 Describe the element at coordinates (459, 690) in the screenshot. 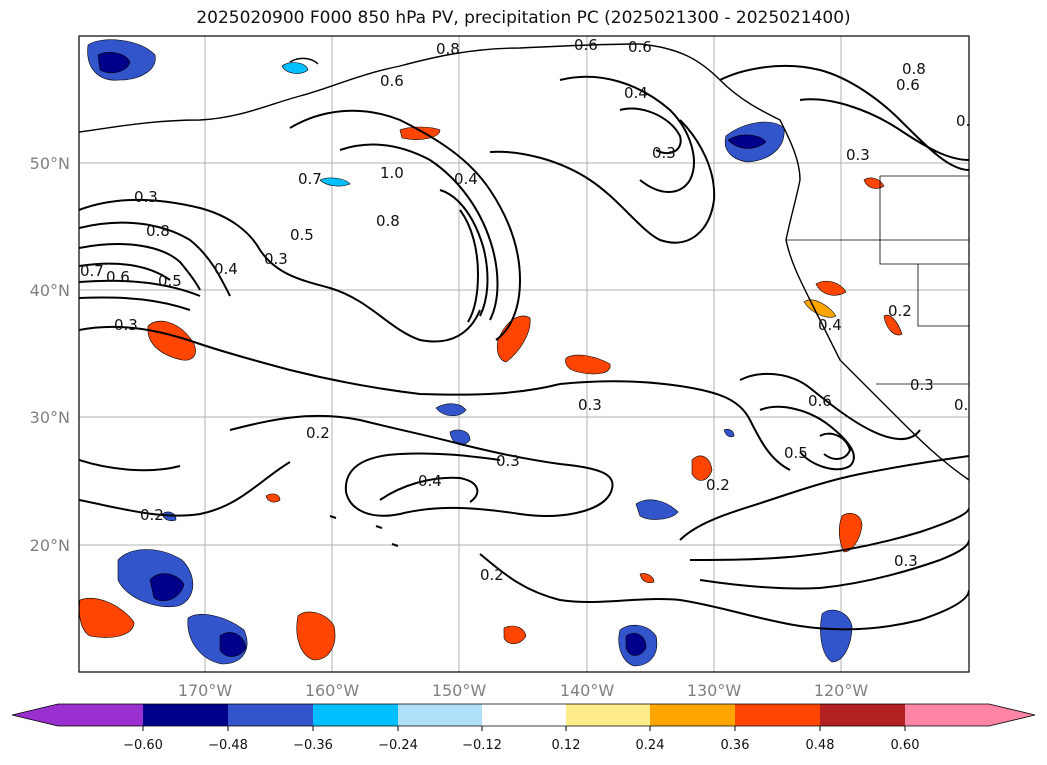

I see `lon-label: 150°W` at that location.